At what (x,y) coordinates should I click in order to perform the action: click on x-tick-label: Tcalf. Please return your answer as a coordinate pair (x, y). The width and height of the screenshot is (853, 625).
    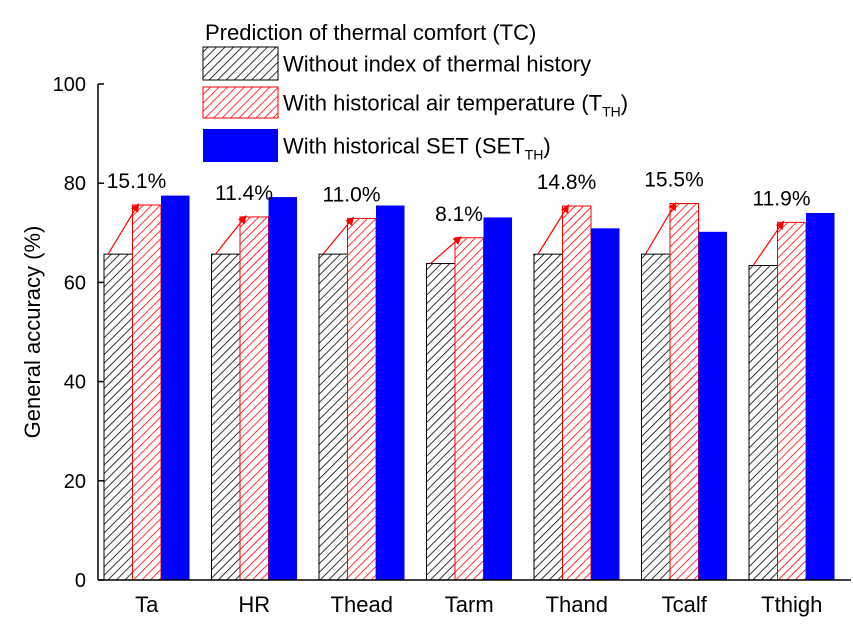
    Looking at the image, I should click on (685, 604).